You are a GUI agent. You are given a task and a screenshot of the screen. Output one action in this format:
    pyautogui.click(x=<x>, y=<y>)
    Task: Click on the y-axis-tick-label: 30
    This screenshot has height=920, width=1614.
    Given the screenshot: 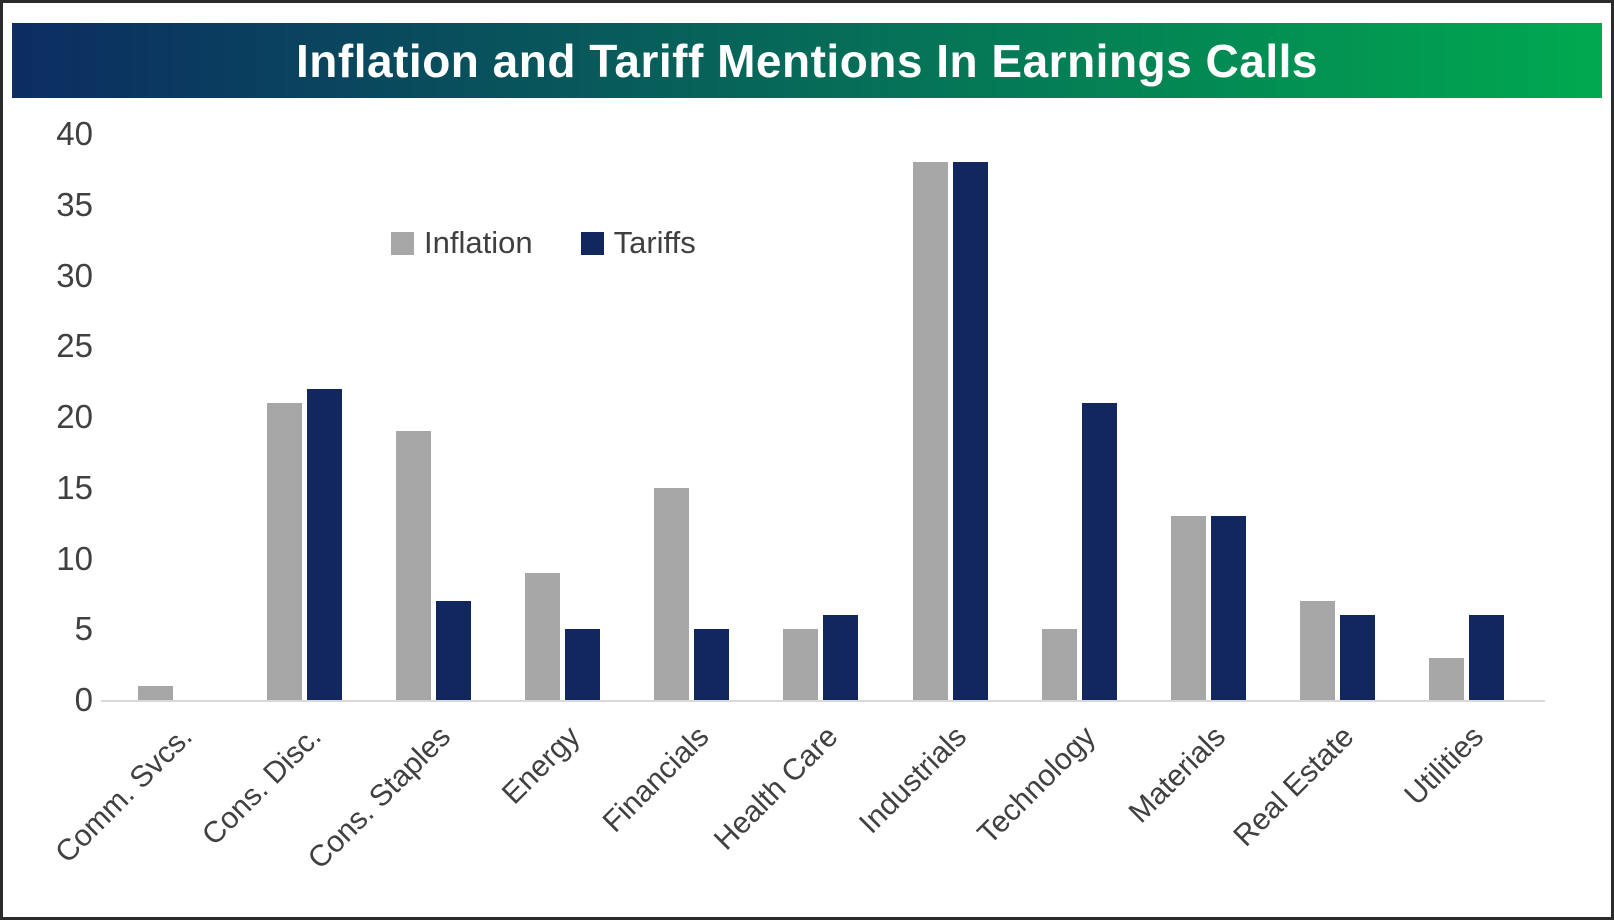 What is the action you would take?
    pyautogui.click(x=74, y=275)
    